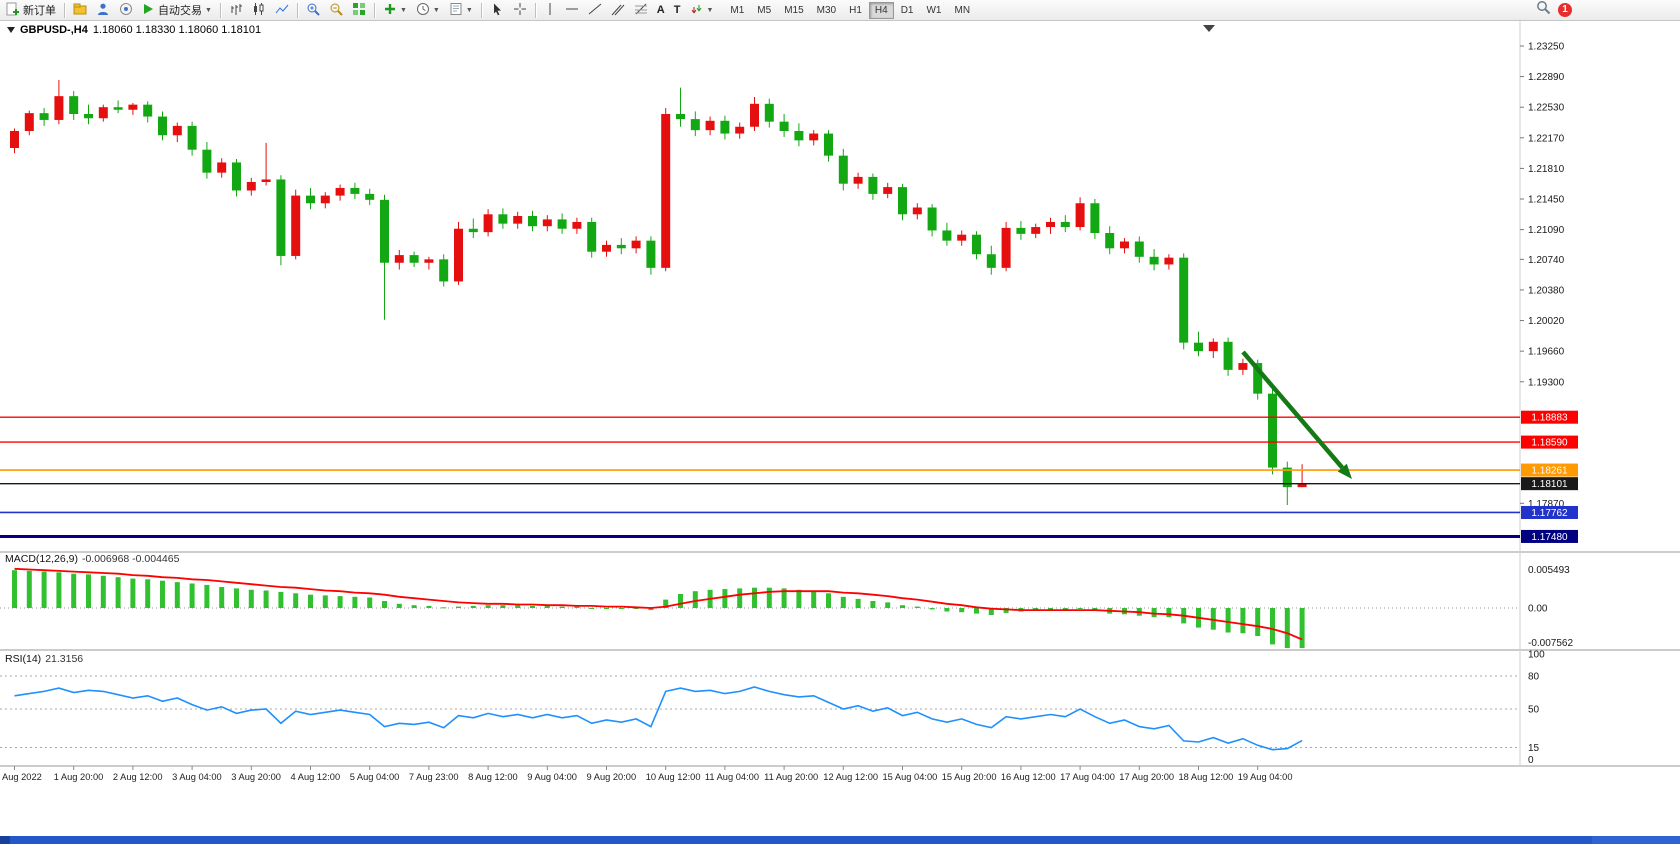 This screenshot has width=1680, height=849. What do you see at coordinates (461, 10) in the screenshot?
I see `templates-button: ▼` at bounding box center [461, 10].